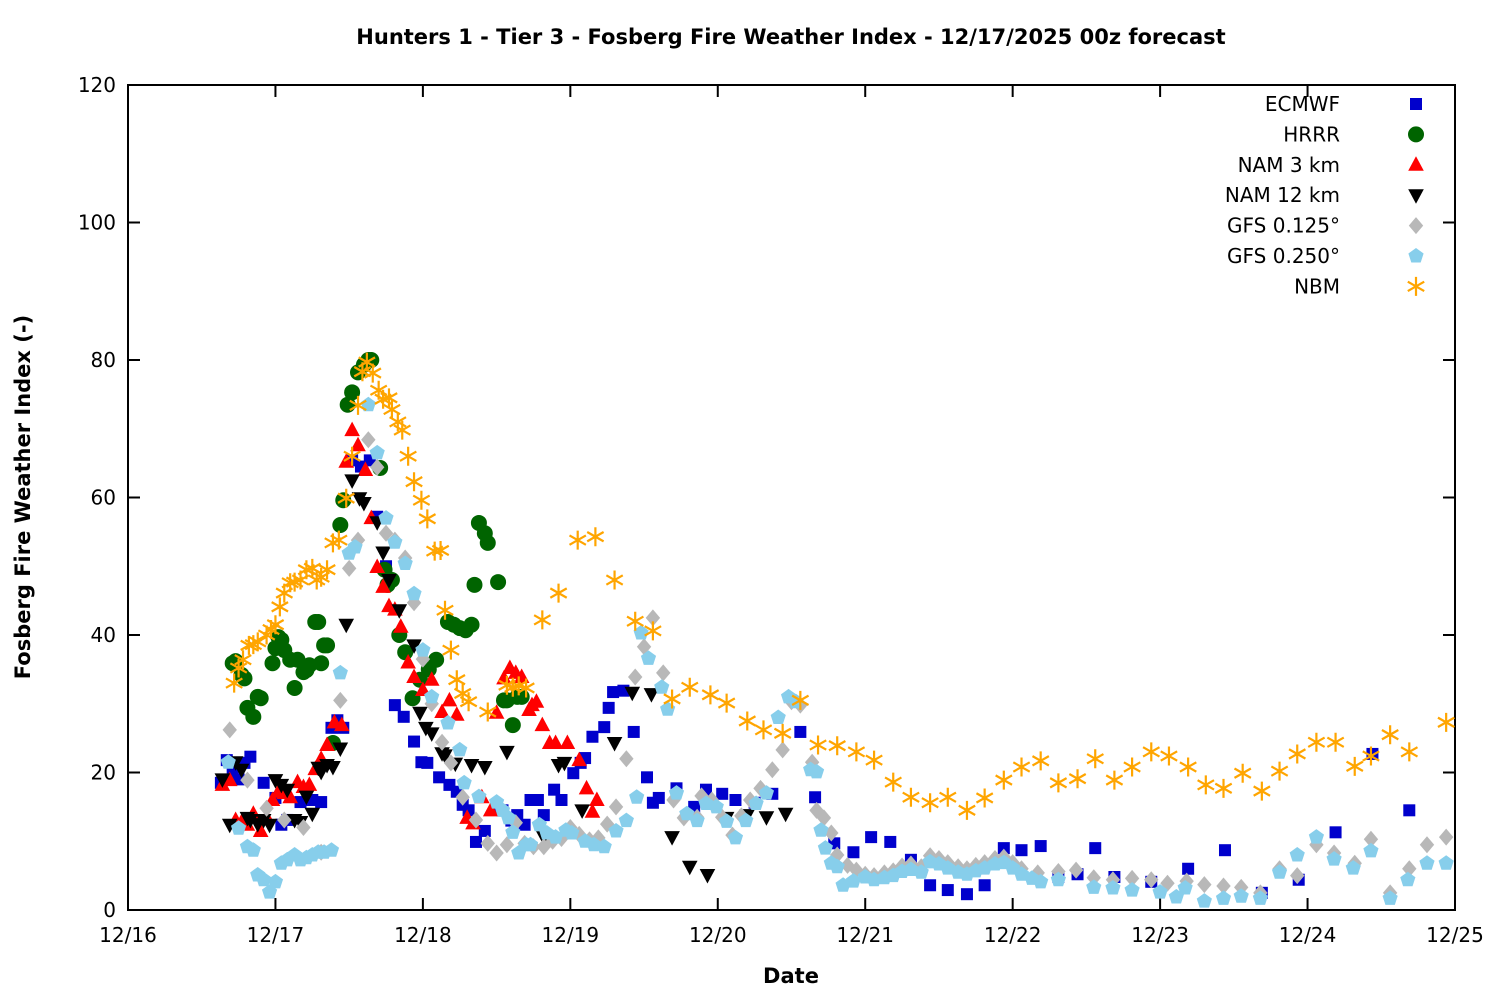 Image resolution: width=1500 pixels, height=1000 pixels. I want to click on y-tick-label: 40, so click(103, 635).